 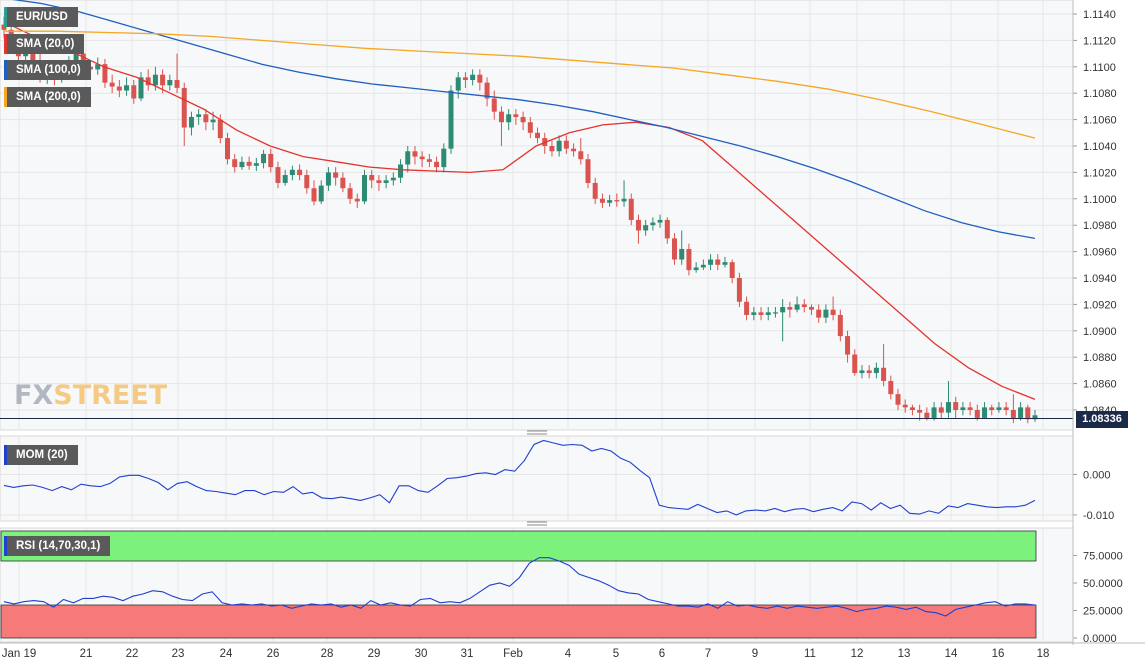 What do you see at coordinates (616, 654) in the screenshot?
I see `x-tick-label: 5` at bounding box center [616, 654].